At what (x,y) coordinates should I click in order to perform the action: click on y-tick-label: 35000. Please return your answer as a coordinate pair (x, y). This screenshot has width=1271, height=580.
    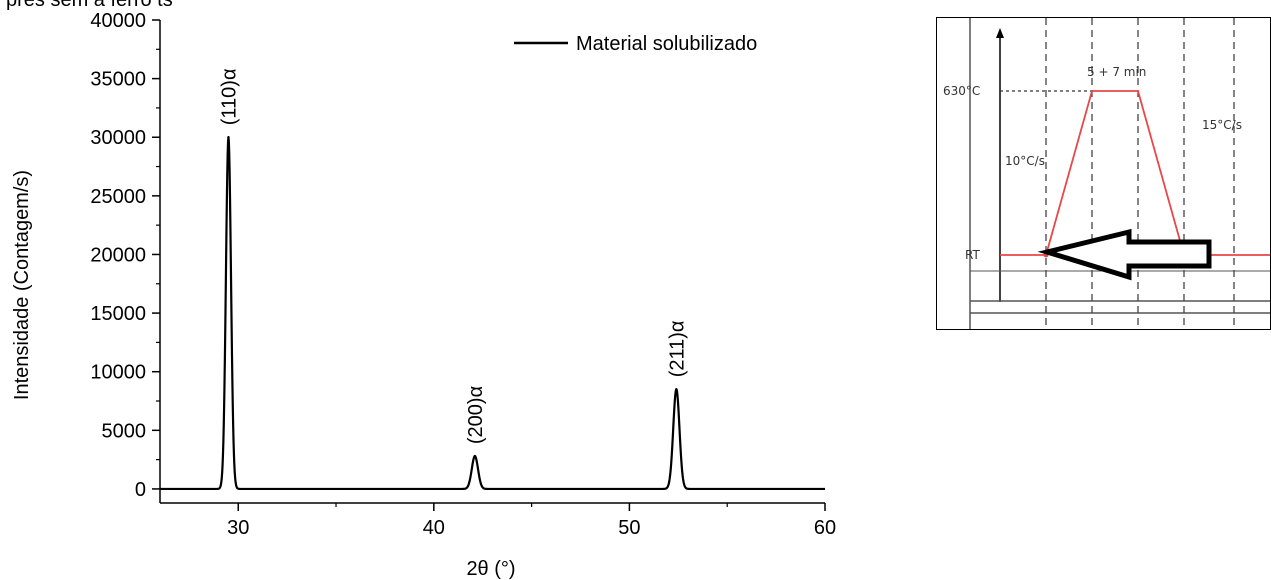
    Looking at the image, I should click on (118, 80).